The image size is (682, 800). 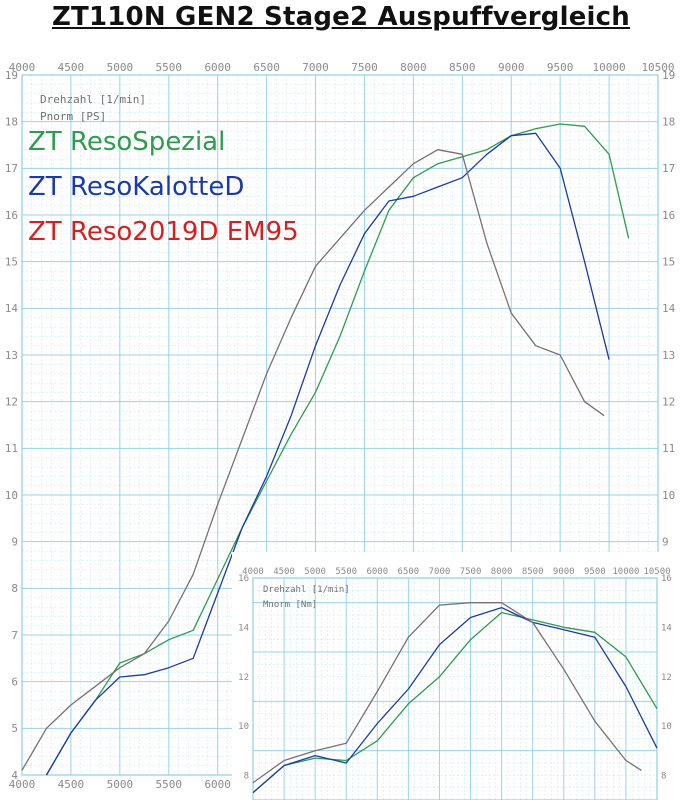 What do you see at coordinates (73, 116) in the screenshot?
I see `y-axis-label: Pnorm [PS]` at bounding box center [73, 116].